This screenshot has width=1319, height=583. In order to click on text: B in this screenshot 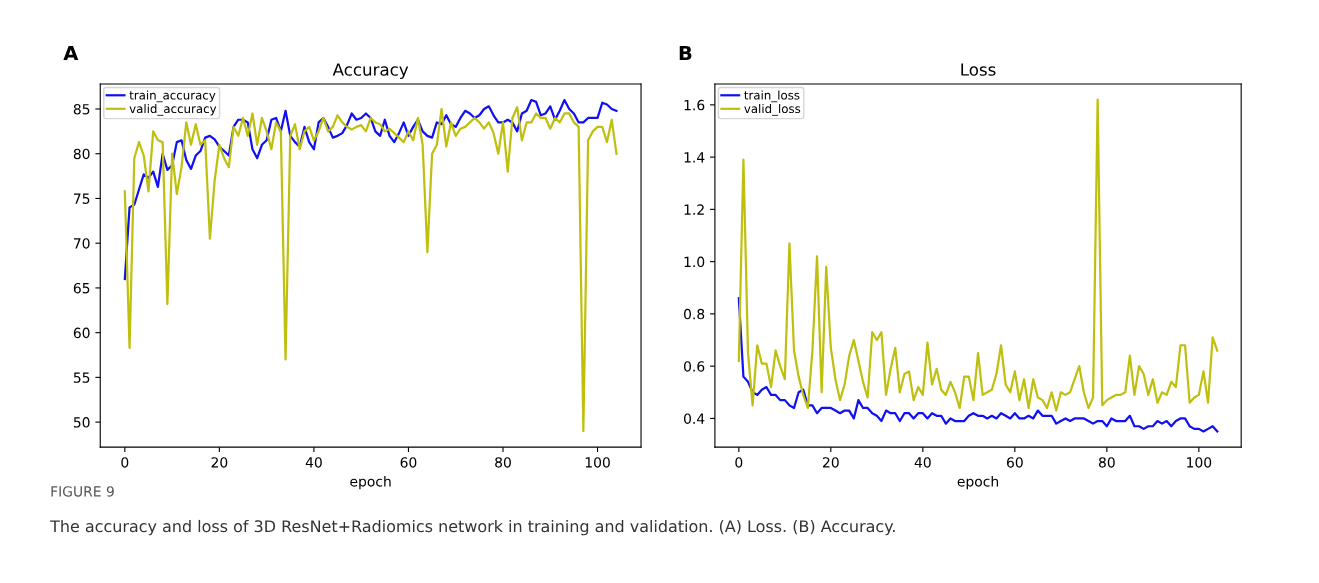, I will do `click(685, 53)`.